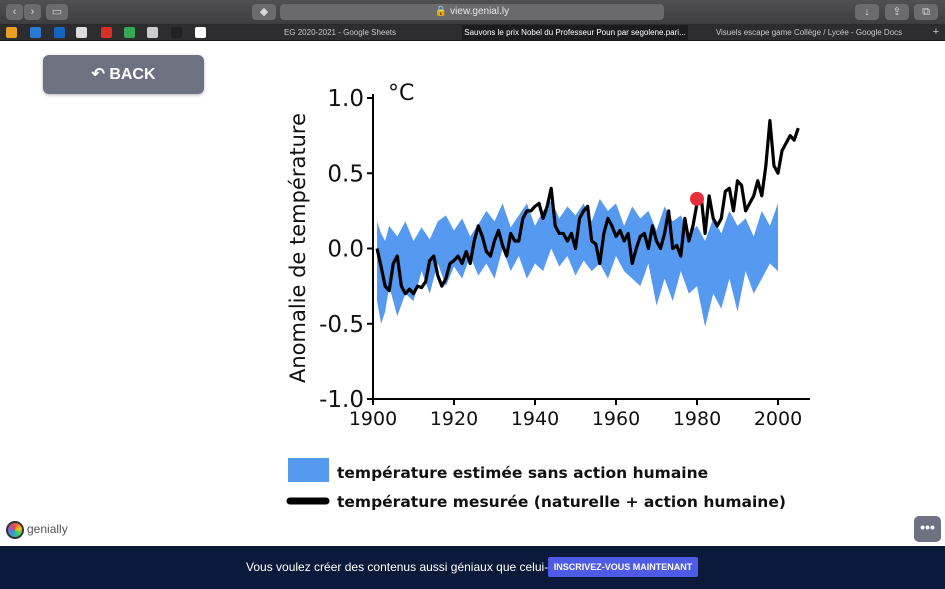  What do you see at coordinates (577, 262) in the screenshot?
I see `natural-estimate-band` at bounding box center [577, 262].